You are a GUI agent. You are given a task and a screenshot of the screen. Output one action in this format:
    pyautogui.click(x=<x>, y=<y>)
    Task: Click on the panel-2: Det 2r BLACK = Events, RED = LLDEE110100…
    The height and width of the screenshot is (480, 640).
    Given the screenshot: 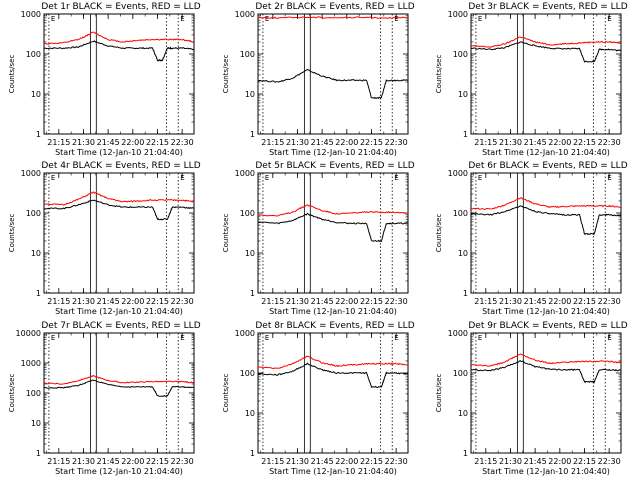 What is the action you would take?
    pyautogui.click(x=318, y=79)
    